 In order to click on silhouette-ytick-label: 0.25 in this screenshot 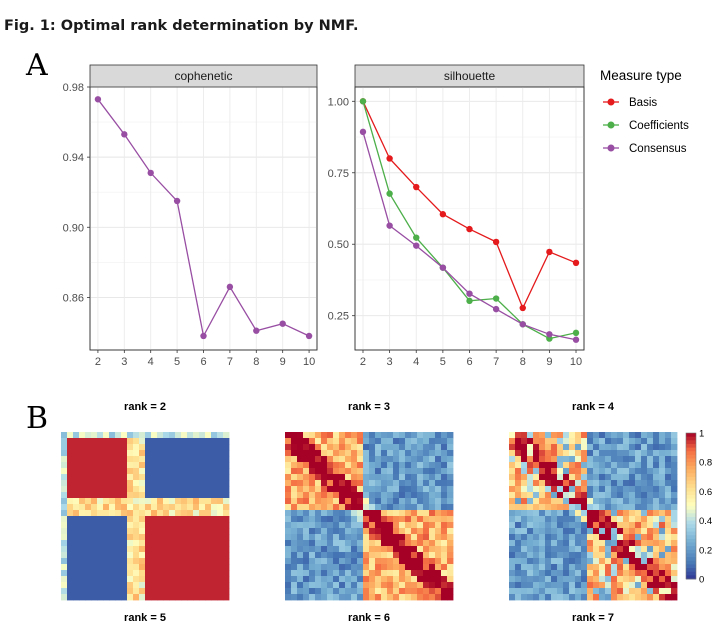, I will do `click(338, 317)`.